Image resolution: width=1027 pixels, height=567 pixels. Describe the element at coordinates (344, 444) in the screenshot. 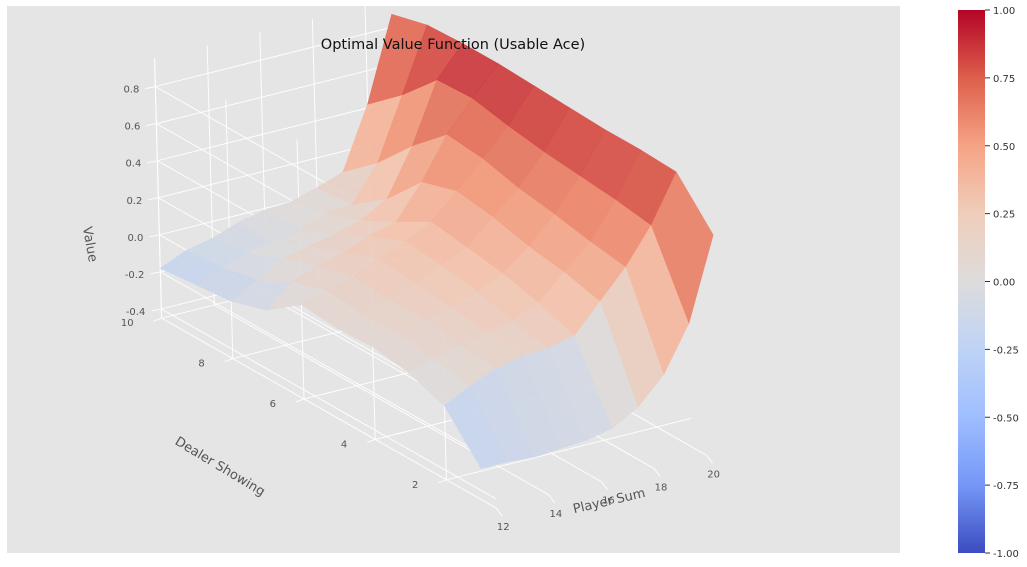

I see `y-tick-label: 4` at that location.